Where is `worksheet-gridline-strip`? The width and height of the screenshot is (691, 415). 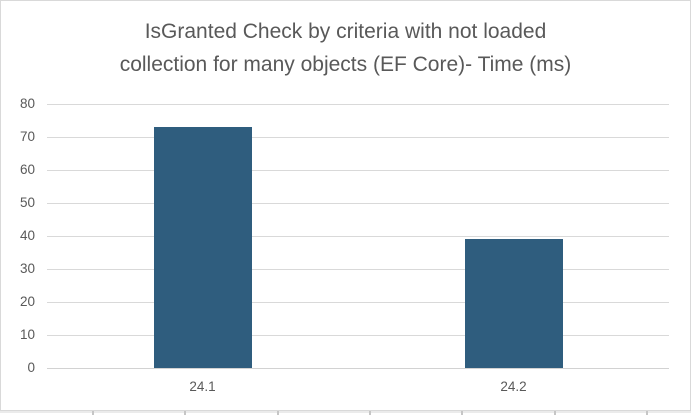 worksheet-gridline-strip is located at coordinates (345, 413).